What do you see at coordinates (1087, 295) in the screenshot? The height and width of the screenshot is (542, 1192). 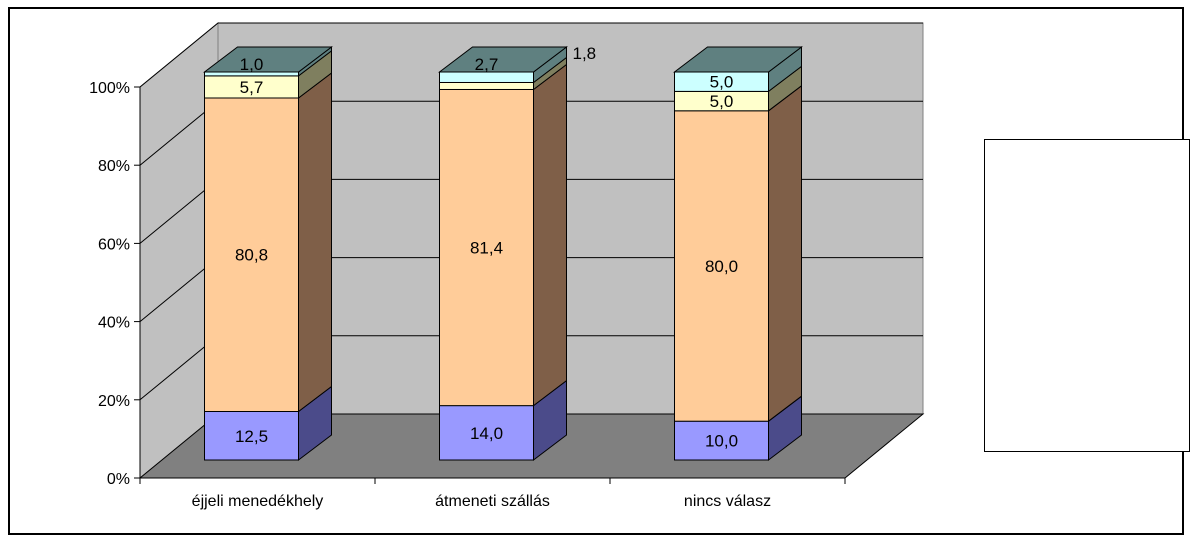 I see `legend` at bounding box center [1087, 295].